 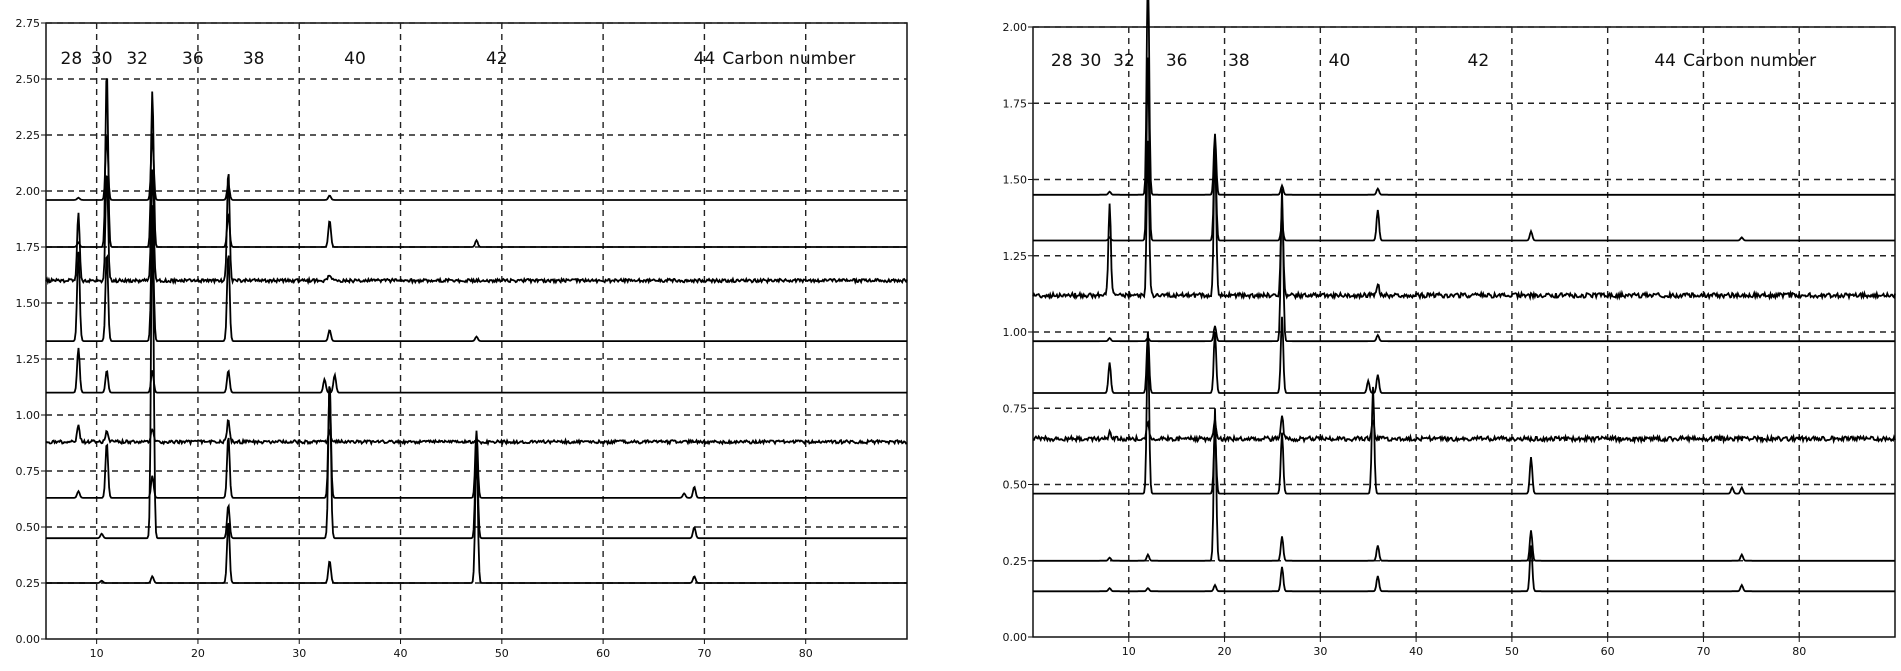 What do you see at coordinates (28, 135) in the screenshot?
I see `y-tick-label: 2.25` at bounding box center [28, 135].